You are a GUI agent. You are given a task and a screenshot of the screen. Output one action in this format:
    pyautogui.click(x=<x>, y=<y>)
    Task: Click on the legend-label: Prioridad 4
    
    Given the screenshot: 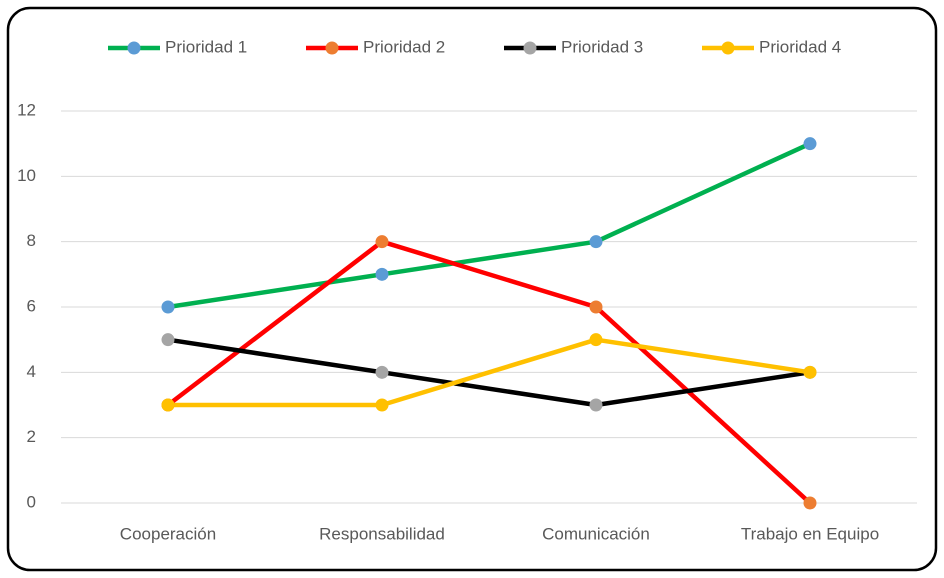 What is the action you would take?
    pyautogui.click(x=800, y=46)
    